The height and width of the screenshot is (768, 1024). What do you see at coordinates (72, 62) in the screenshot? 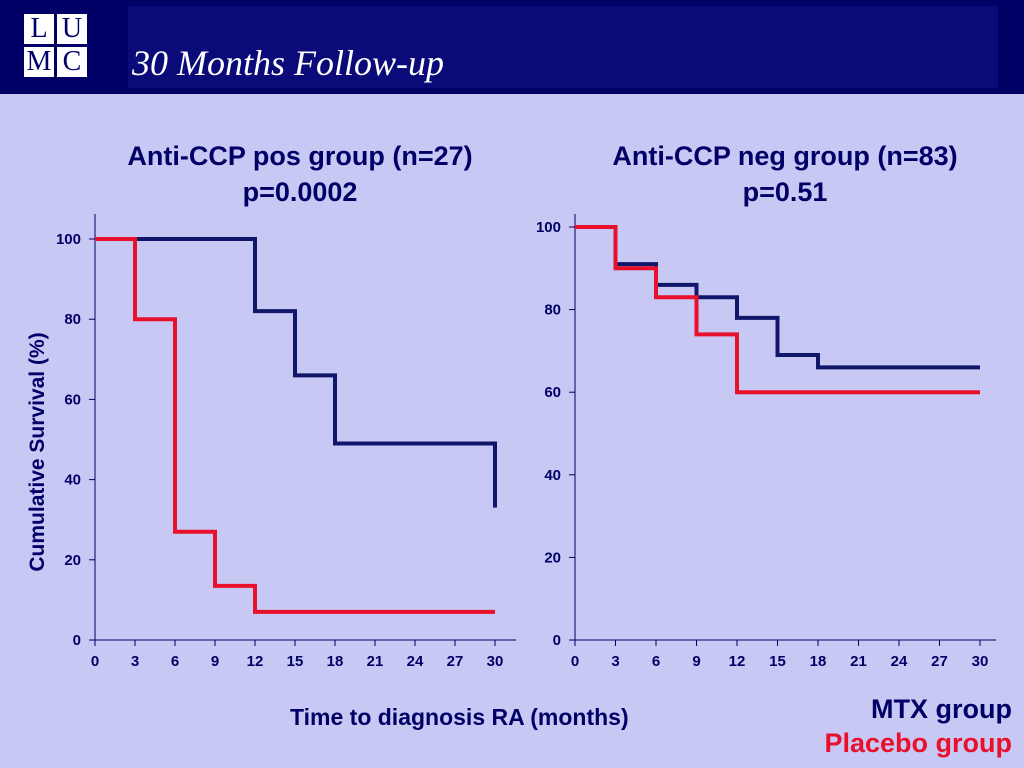
I see `logo-letter: C` at bounding box center [72, 62].